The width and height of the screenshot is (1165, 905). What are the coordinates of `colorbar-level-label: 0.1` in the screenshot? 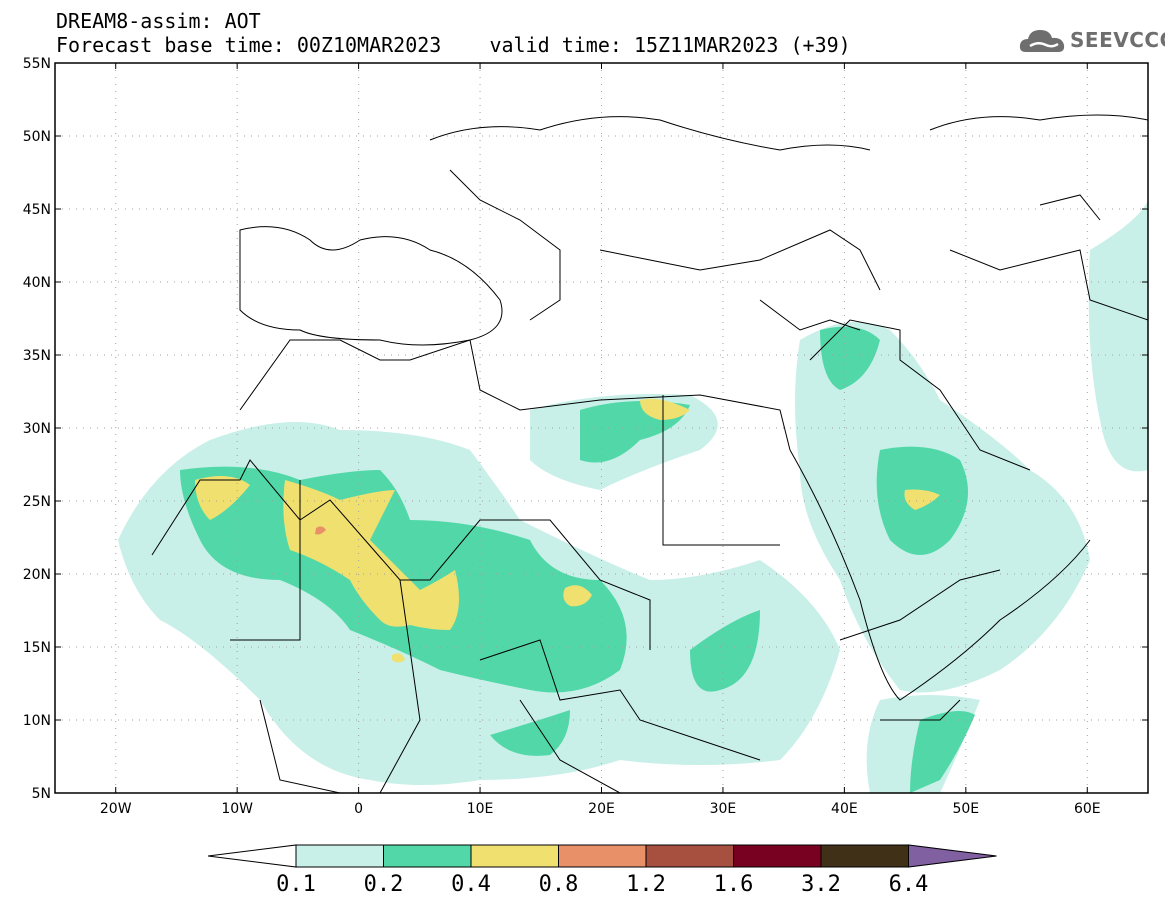 It's located at (296, 884).